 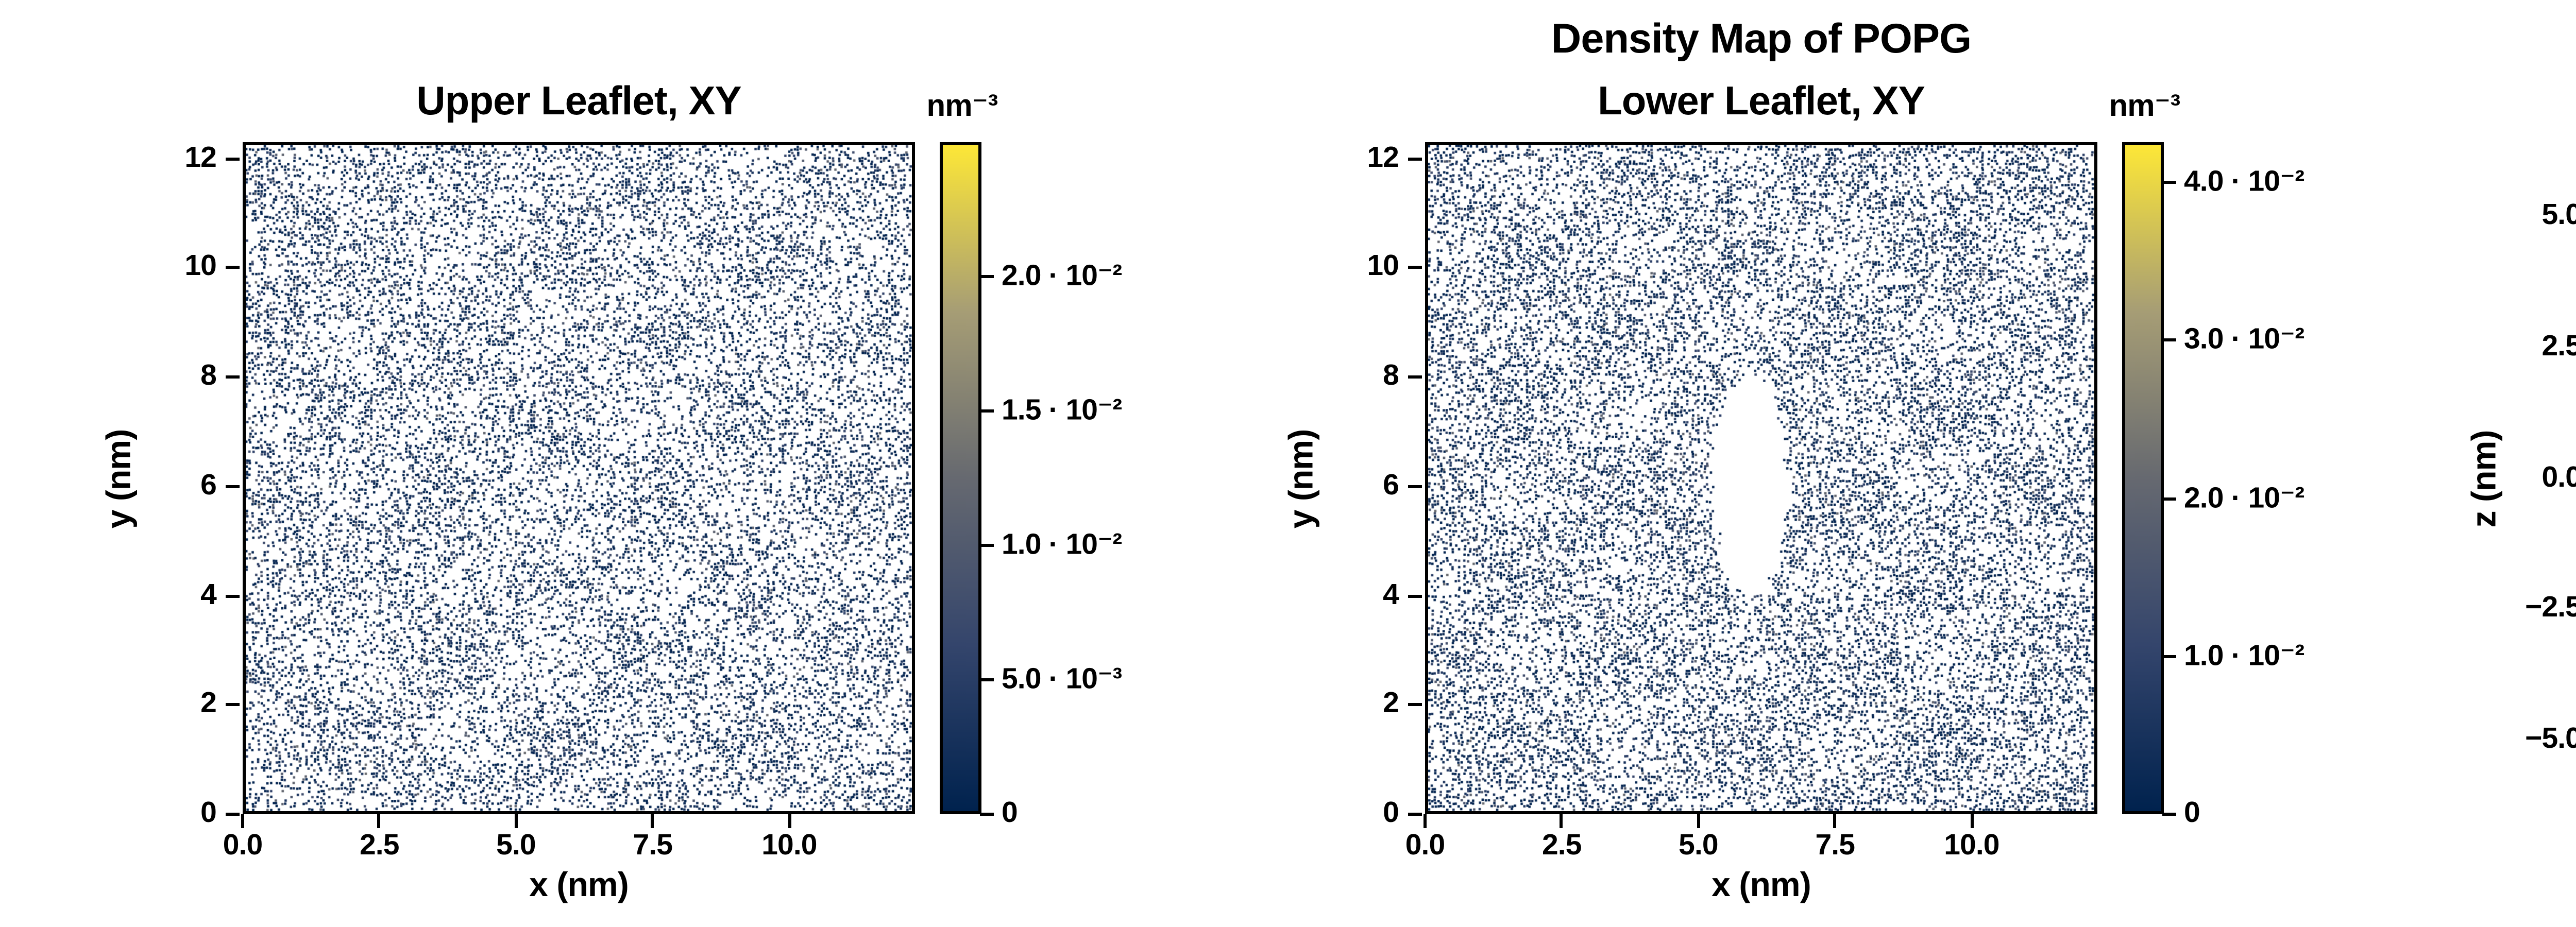 I want to click on colorbar-tick-label: 5.0 · 10⁻³, so click(x=1062, y=679).